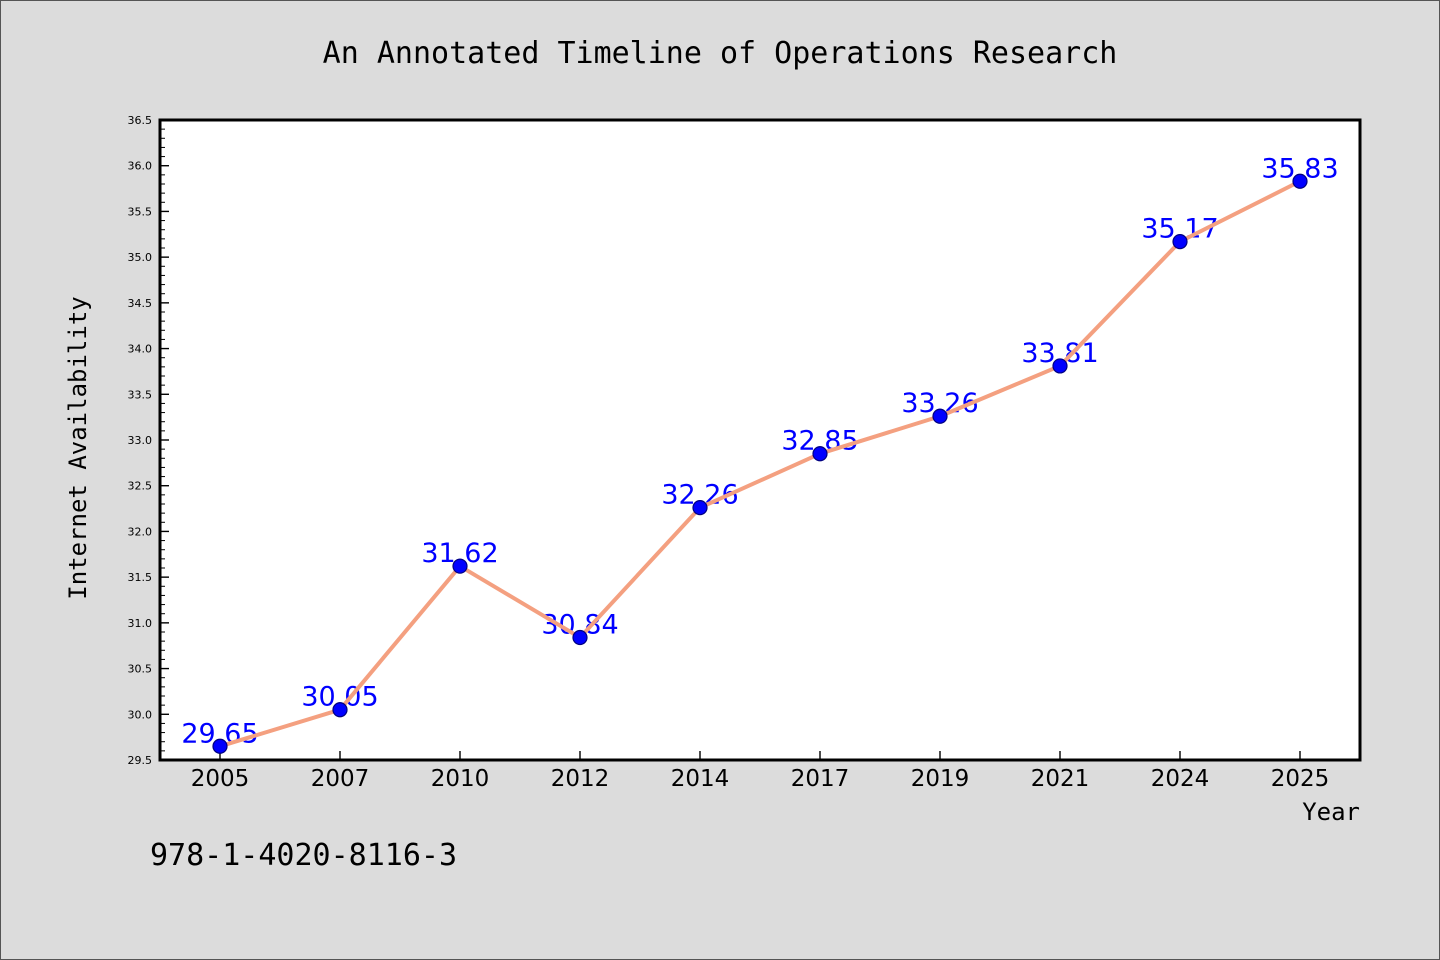 The width and height of the screenshot is (1440, 960). Describe the element at coordinates (580, 779) in the screenshot. I see `x-tick-label: 2012` at that location.